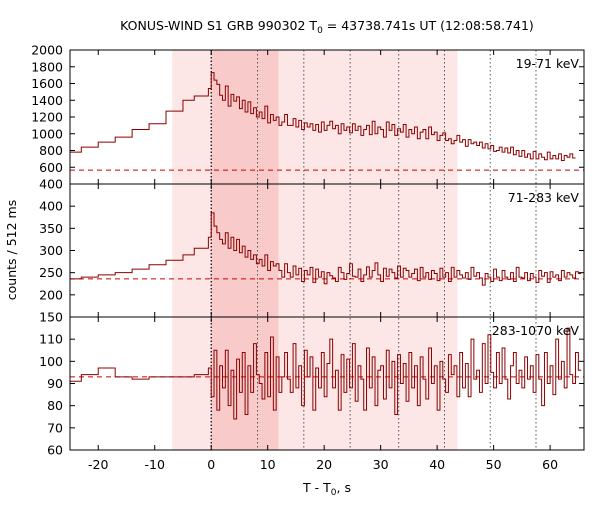  I want to click on y-tick-label: 60, so click(55, 450).